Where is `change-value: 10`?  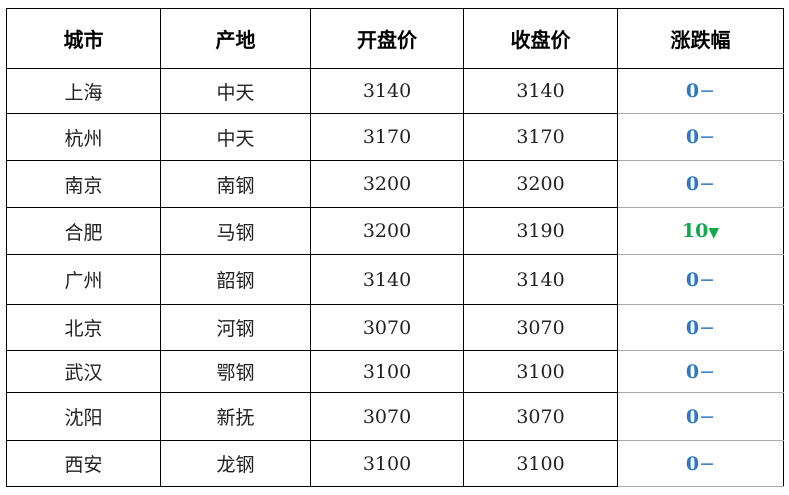
change-value: 10 is located at coordinates (695, 231).